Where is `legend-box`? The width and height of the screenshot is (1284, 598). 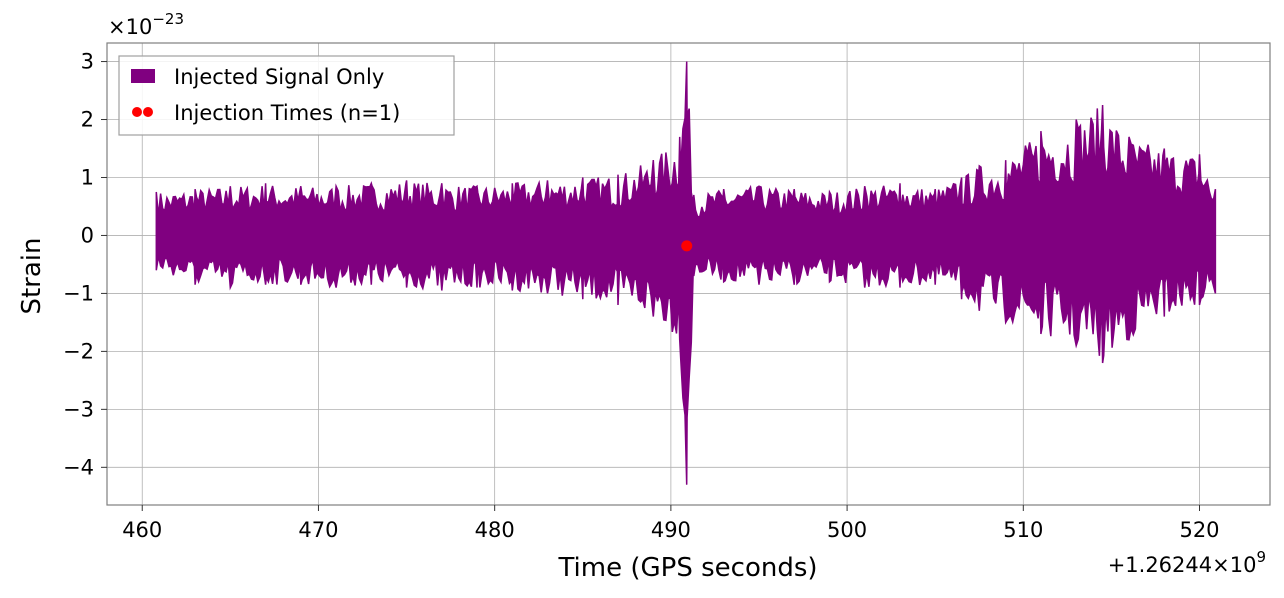 legend-box is located at coordinates (286, 95).